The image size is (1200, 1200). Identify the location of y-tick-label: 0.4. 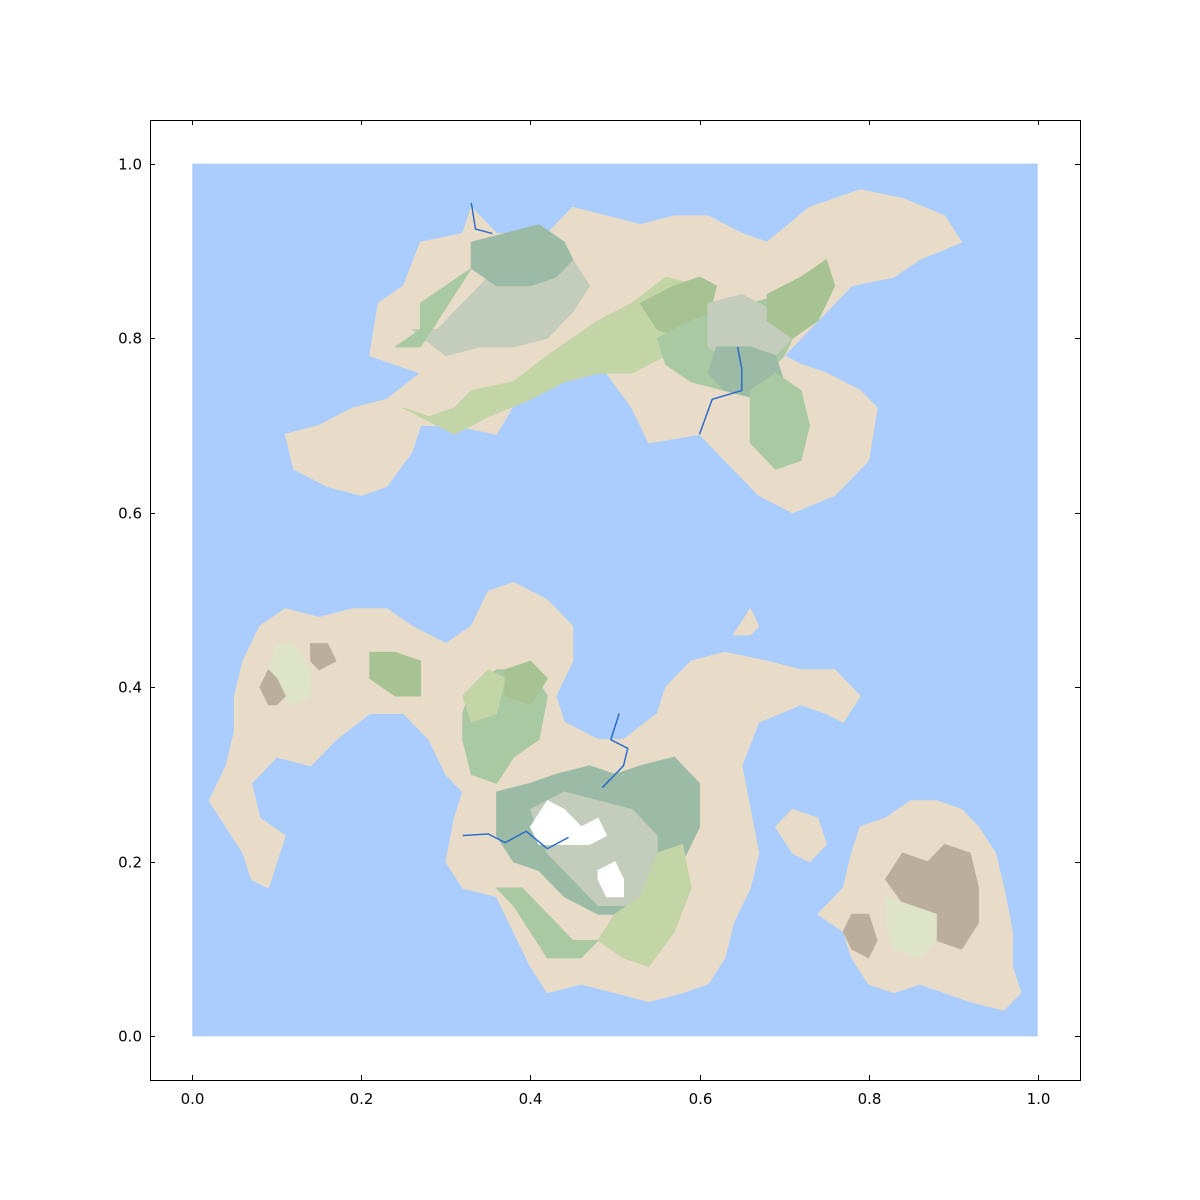
(130, 688).